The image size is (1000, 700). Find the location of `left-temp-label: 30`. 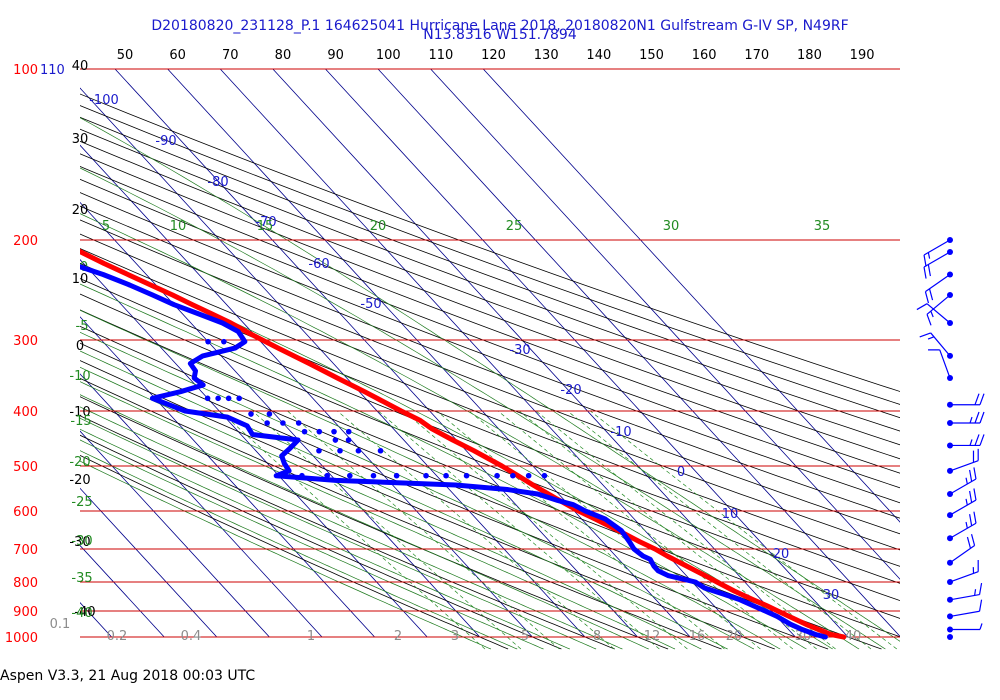

left-temp-label: 30 is located at coordinates (80, 139).